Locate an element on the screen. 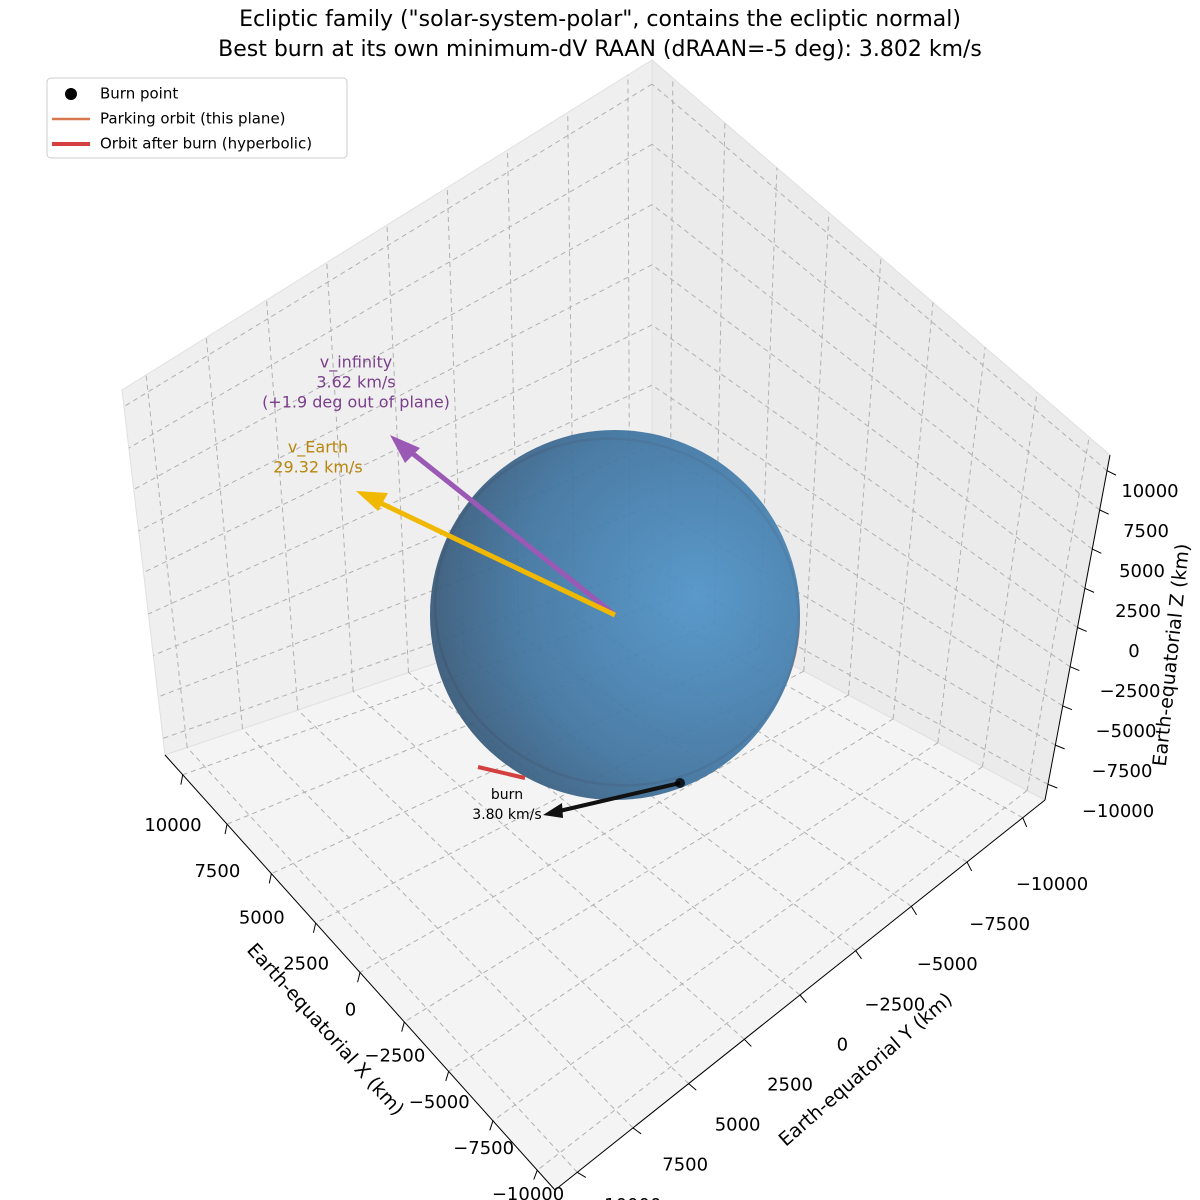 Image resolution: width=1200 pixels, height=1200 pixels. v-infinity-head is located at coordinates (405, 449).